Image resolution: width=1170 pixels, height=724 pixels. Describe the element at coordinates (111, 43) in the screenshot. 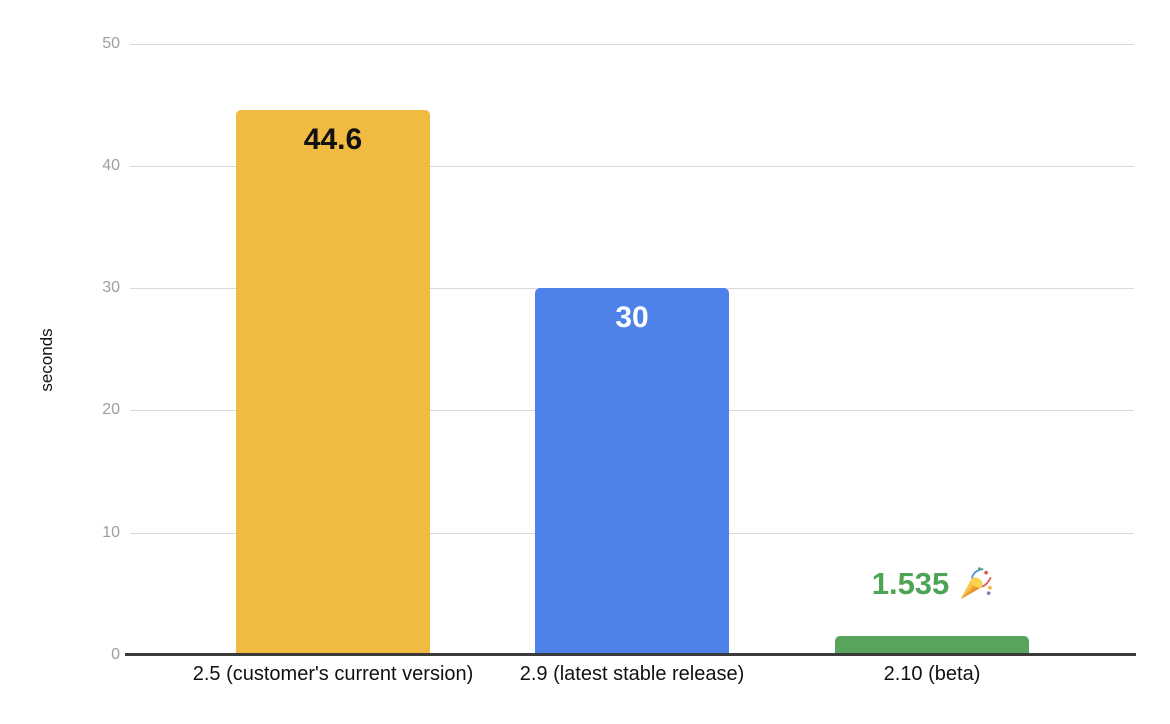

I see `y-tick-label: 50` at that location.